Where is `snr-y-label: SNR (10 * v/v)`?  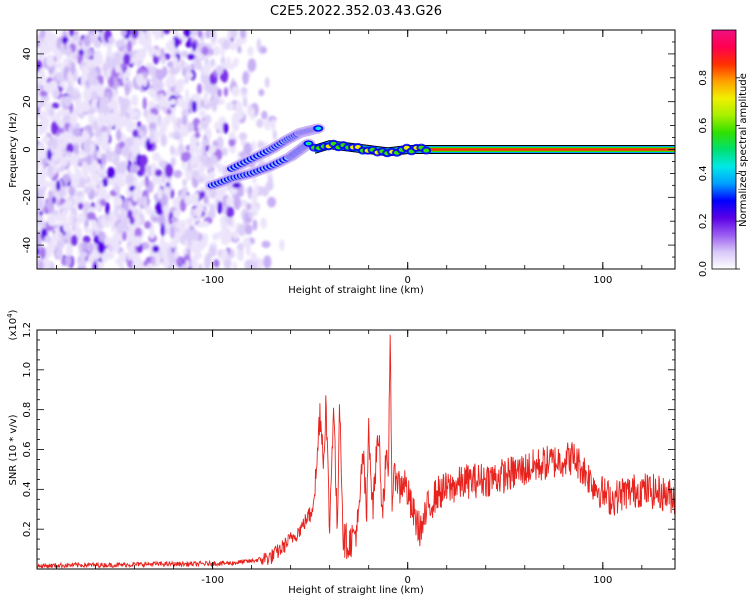
snr-y-label: SNR (10 * v/v) is located at coordinates (13, 449).